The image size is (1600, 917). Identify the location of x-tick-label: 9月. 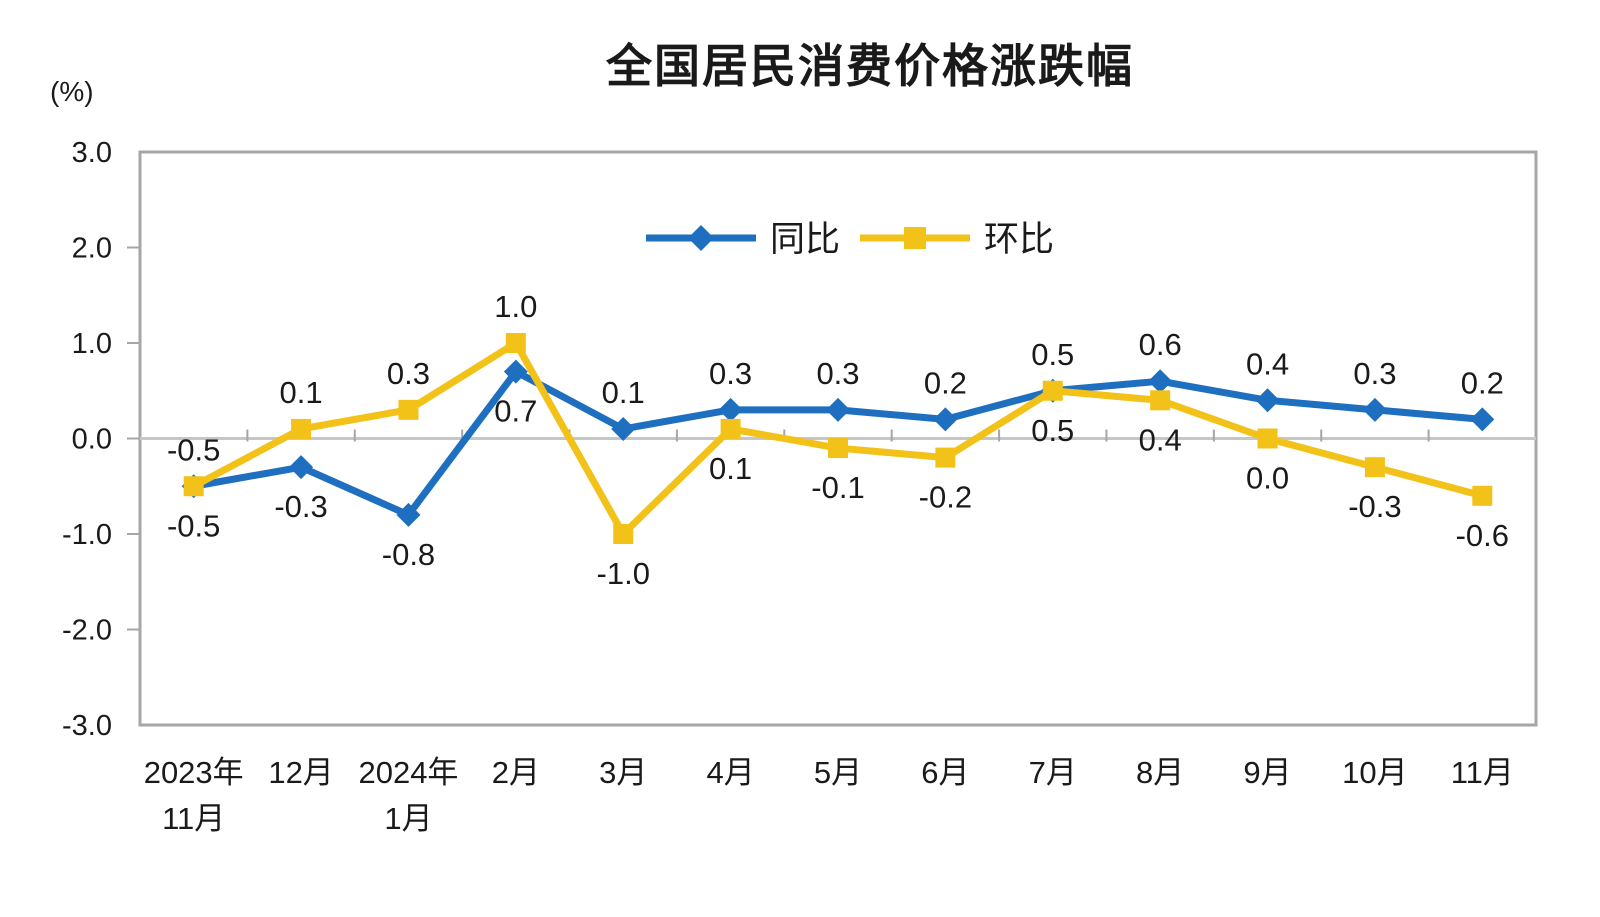
(1267, 772).